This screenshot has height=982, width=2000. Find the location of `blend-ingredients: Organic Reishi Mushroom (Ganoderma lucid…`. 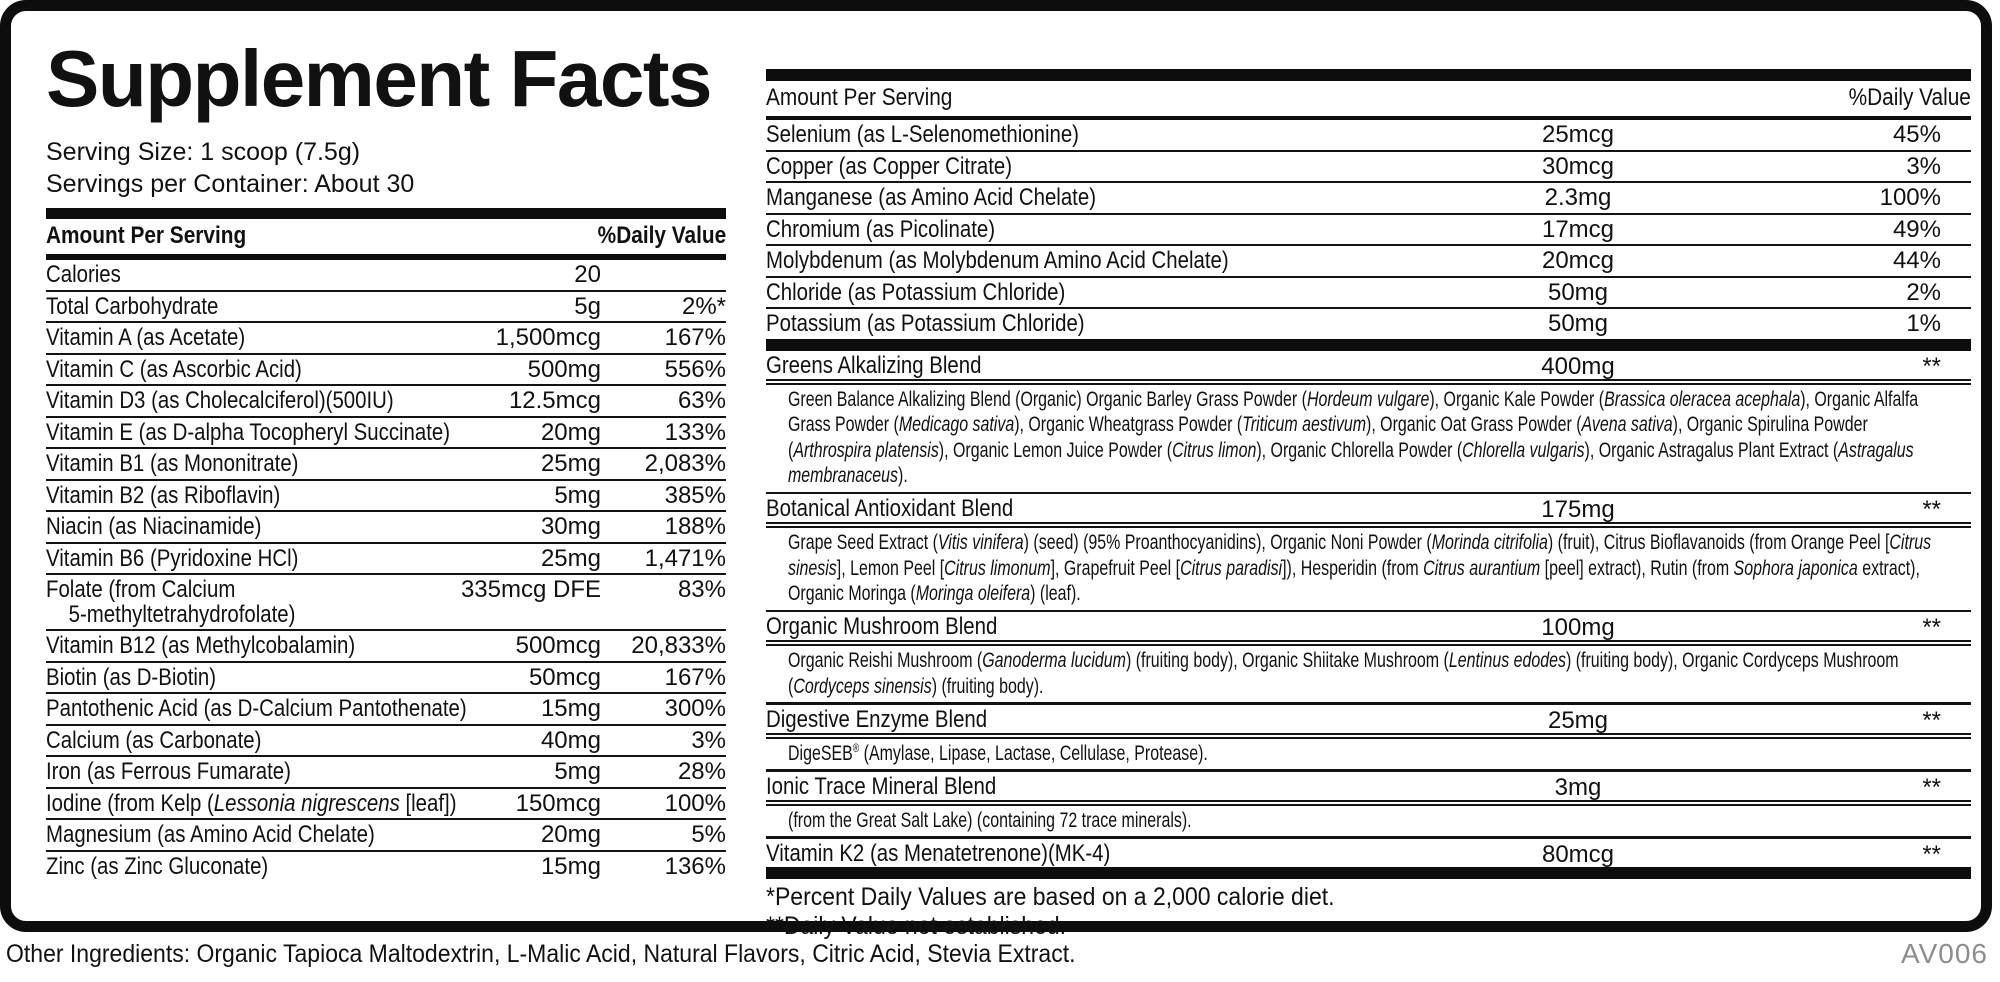

blend-ingredients: Organic Reishi Mushroom (Ganoderma lucid… is located at coordinates (1343, 673).